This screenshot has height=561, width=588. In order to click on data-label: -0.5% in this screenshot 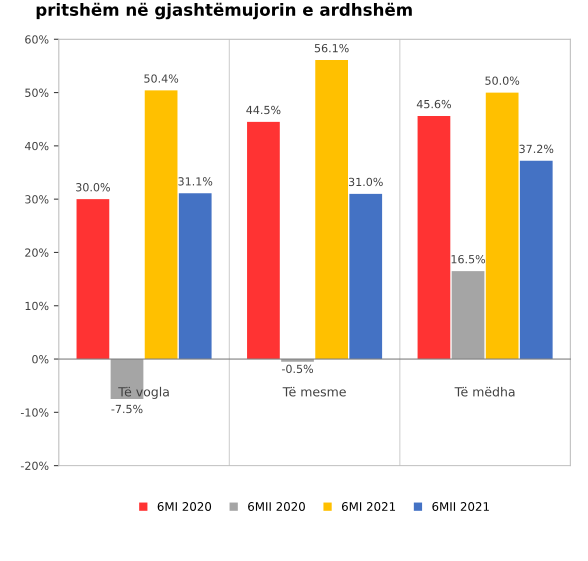, I will do `click(298, 369)`.